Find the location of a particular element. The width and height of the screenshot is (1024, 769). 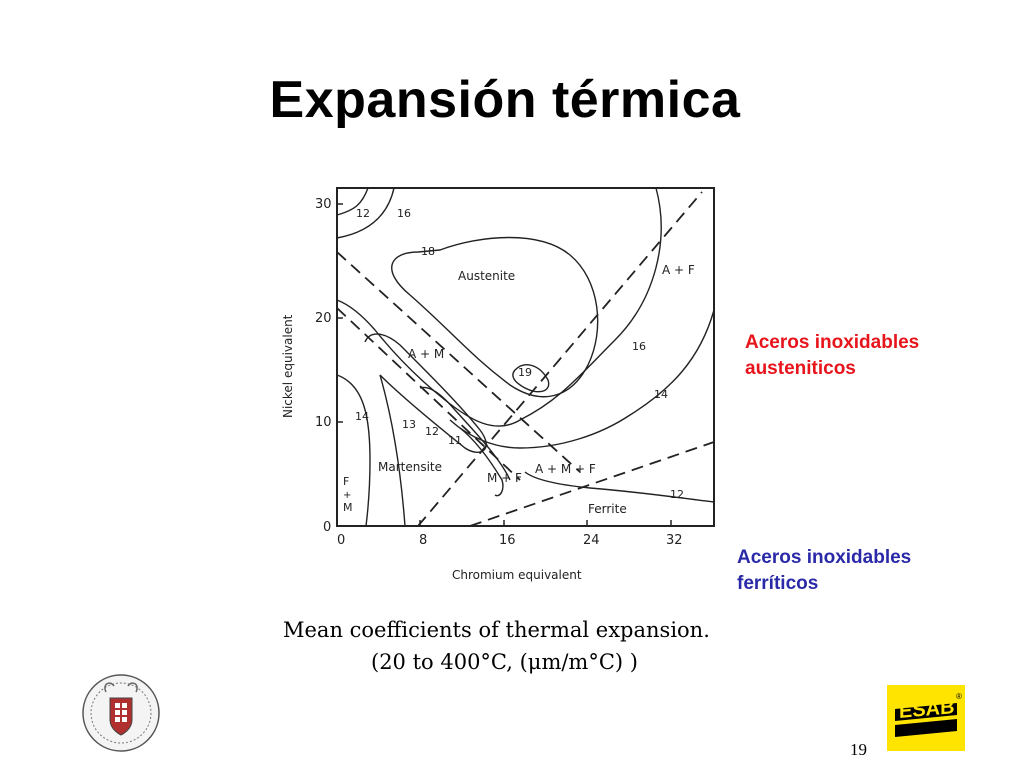

page-number: 19 is located at coordinates (858, 749).